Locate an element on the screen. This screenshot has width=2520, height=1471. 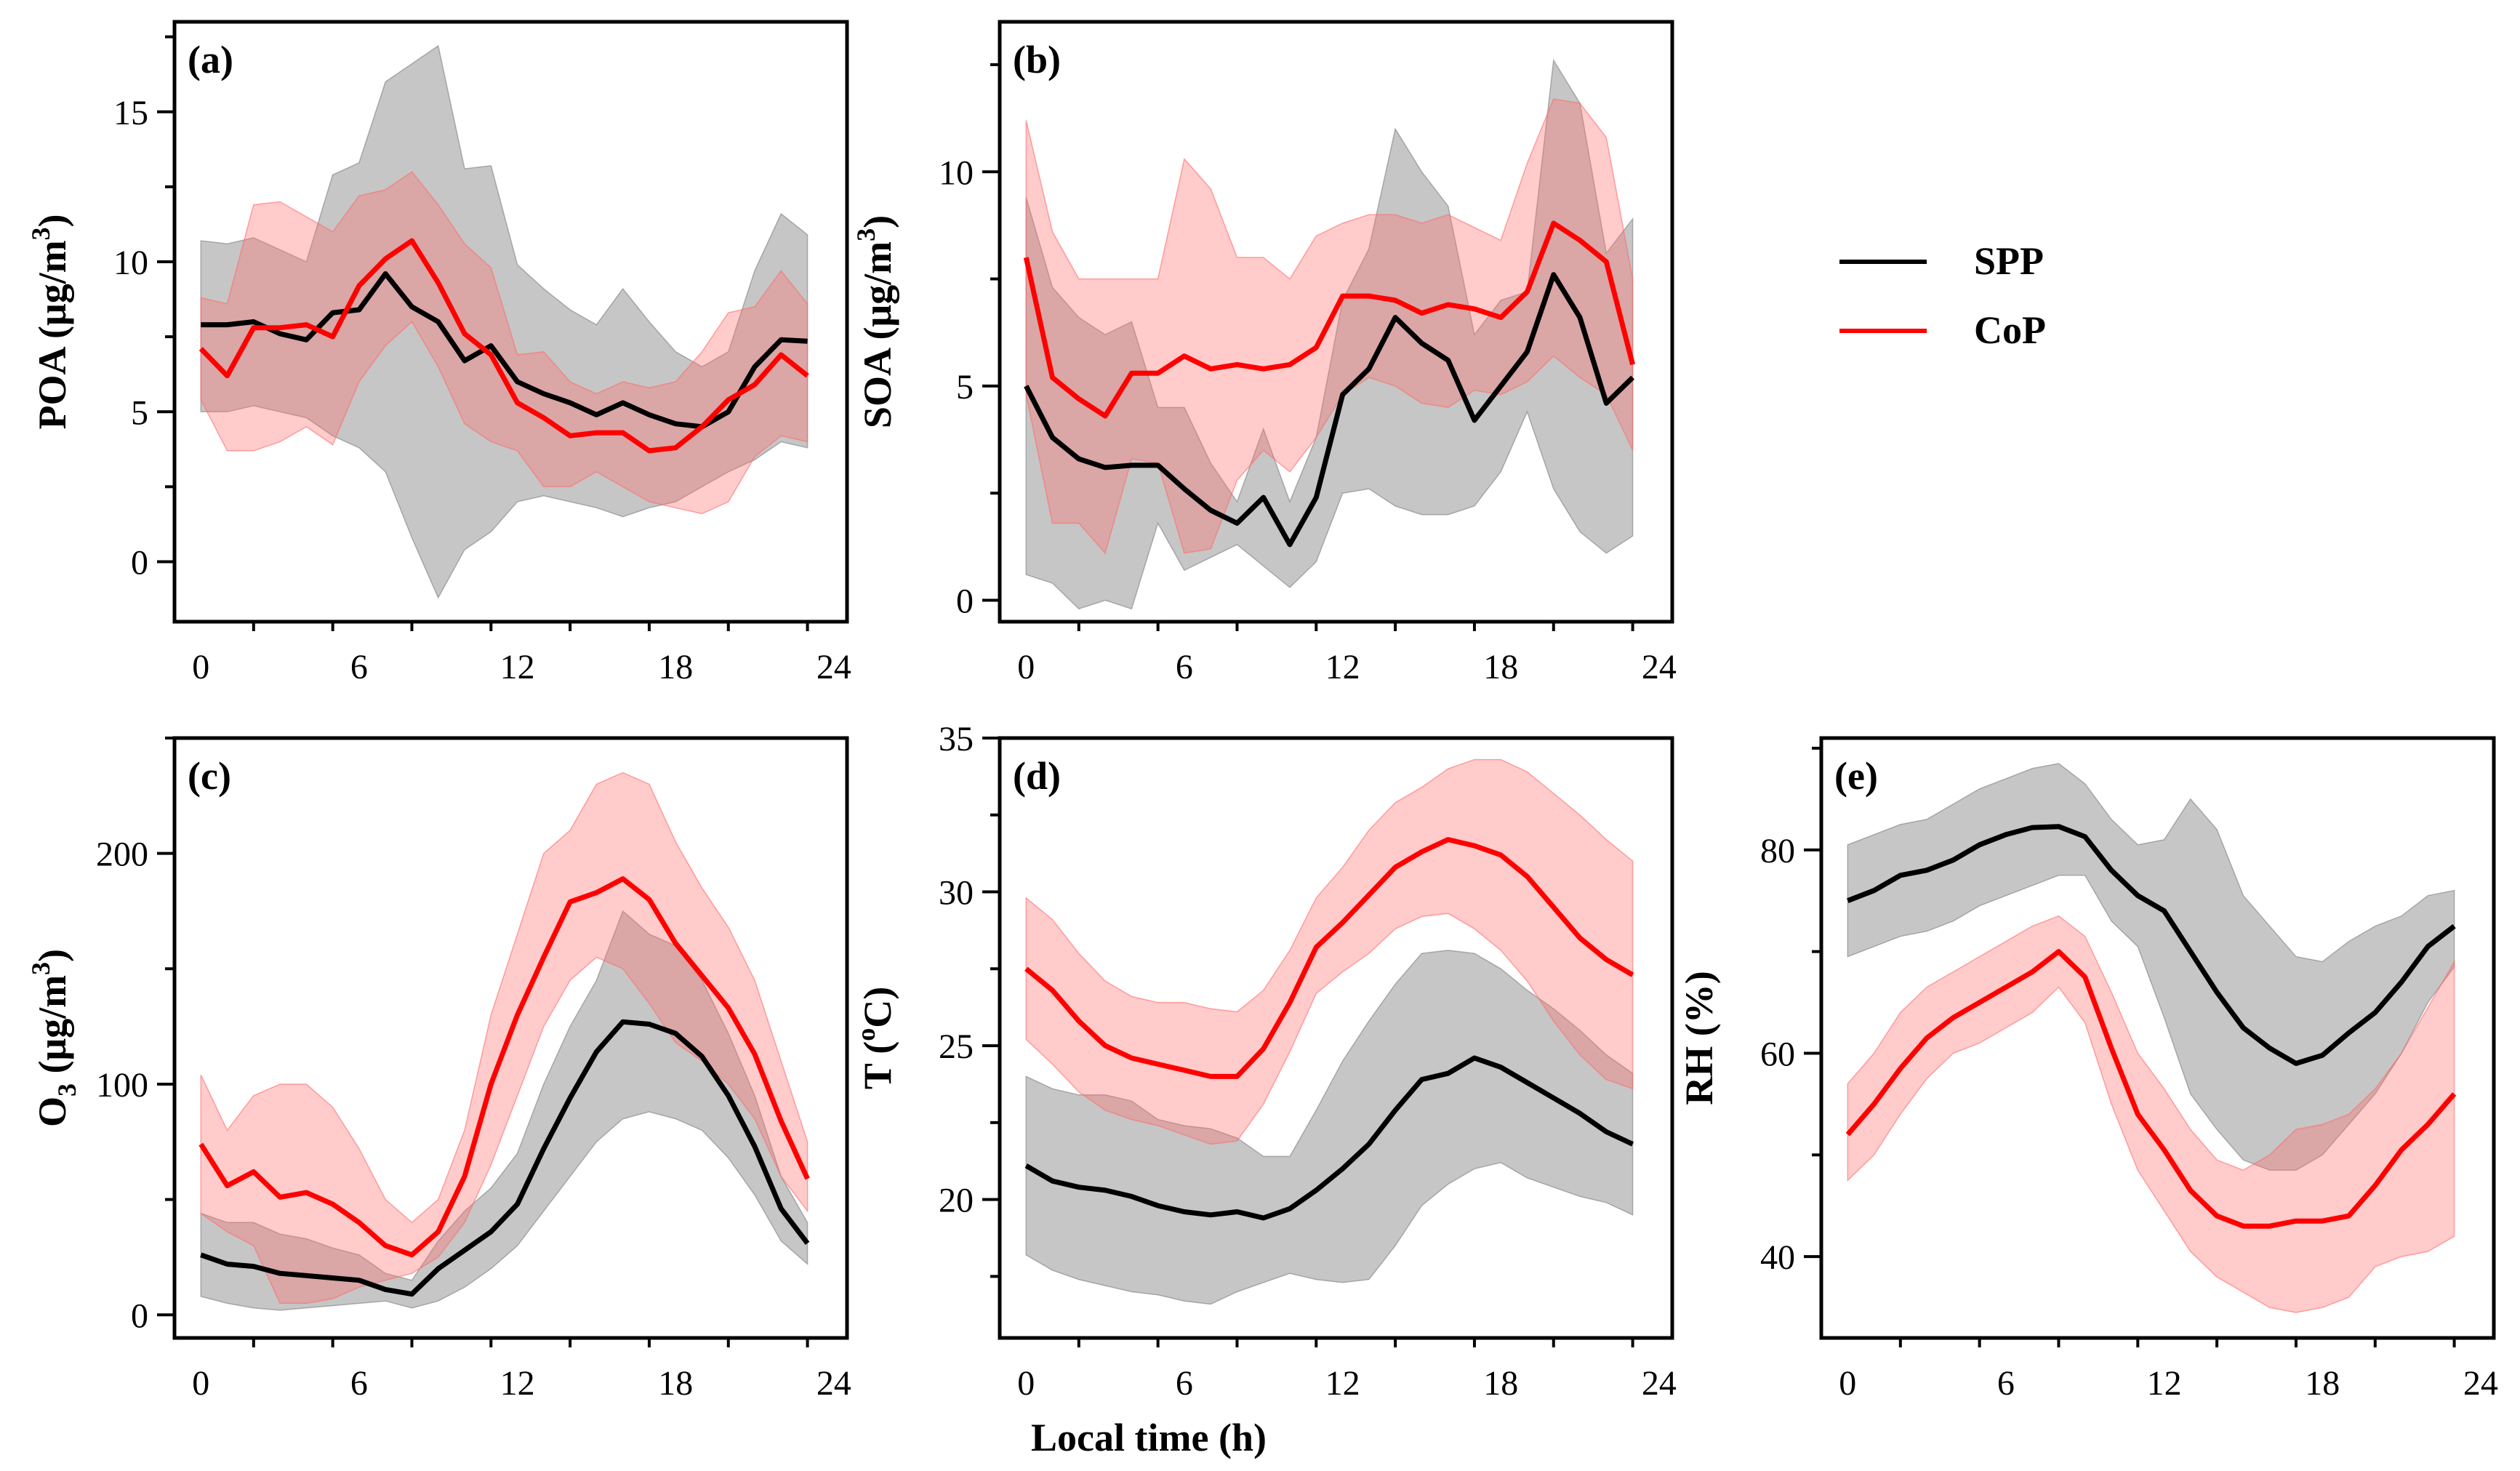
panel-c-x-tick-label: 0 is located at coordinates (200, 1383).